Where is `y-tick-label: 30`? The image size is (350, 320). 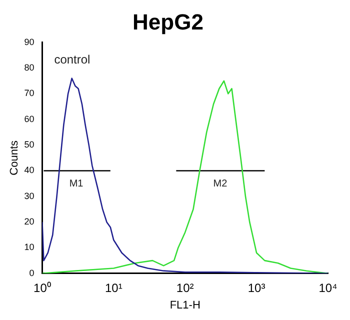
y-tick-label: 30 is located at coordinates (29, 195).